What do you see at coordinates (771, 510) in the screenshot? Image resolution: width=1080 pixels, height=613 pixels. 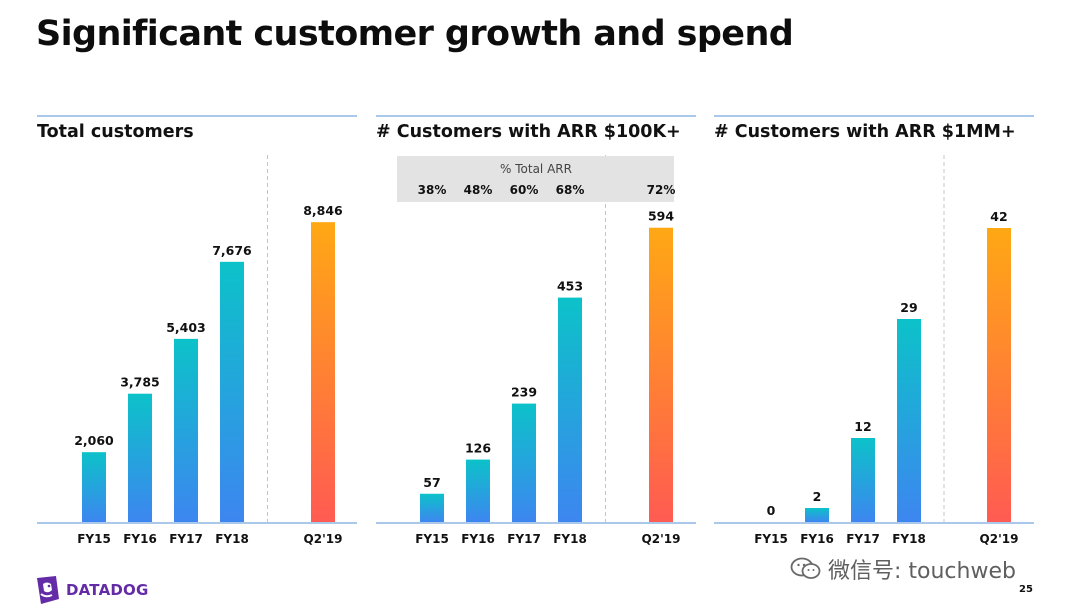 I see `bar-value-label: 0` at bounding box center [771, 510].